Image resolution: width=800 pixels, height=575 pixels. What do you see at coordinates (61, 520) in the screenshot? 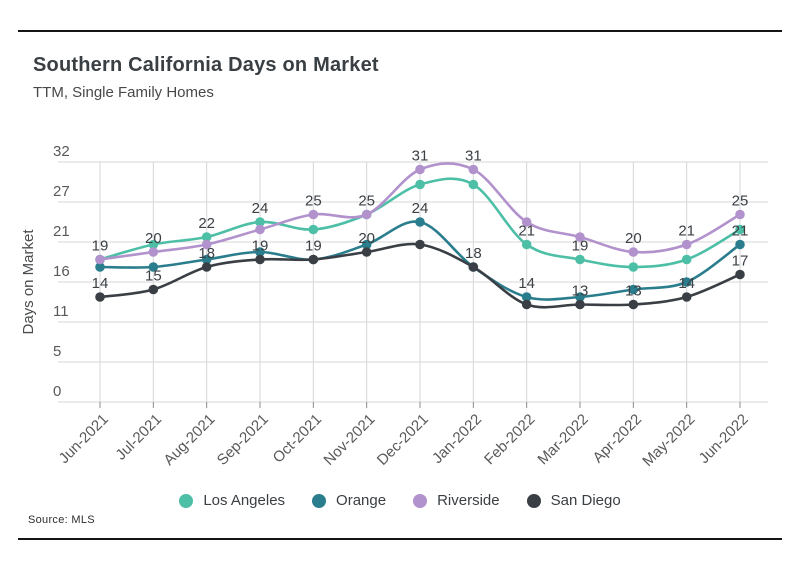
I see `source-note: Source: MLS` at bounding box center [61, 520].